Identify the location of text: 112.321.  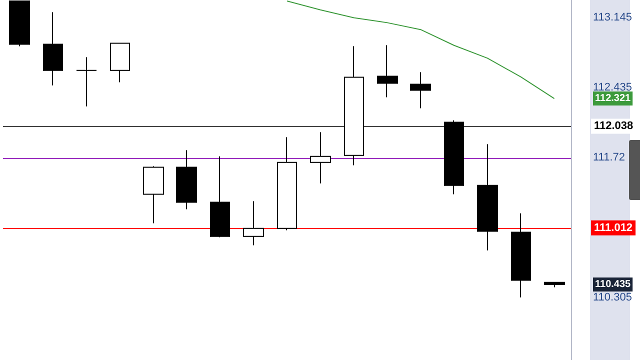
(613, 98).